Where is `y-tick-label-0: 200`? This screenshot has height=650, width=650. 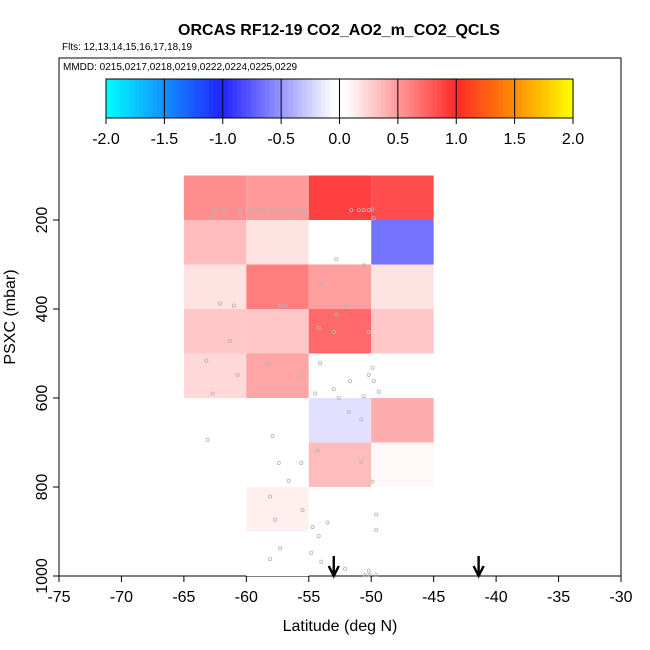 y-tick-label-0: 200 is located at coordinates (42, 220).